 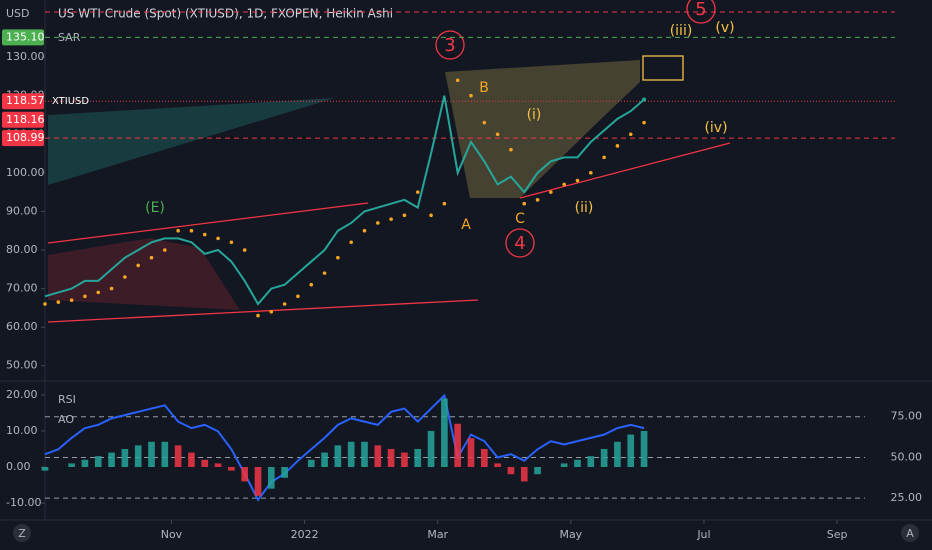 What do you see at coordinates (172, 534) in the screenshot?
I see `x-tick-label: Nov` at bounding box center [172, 534].